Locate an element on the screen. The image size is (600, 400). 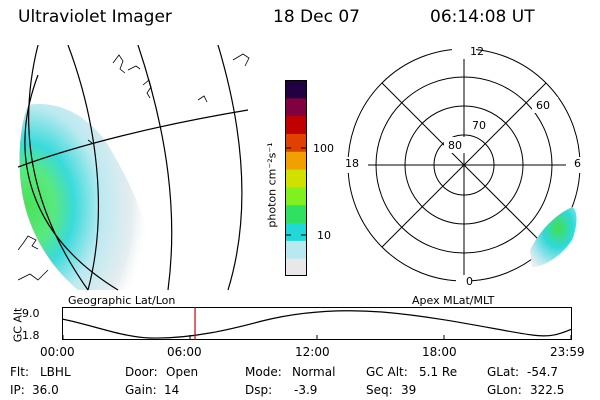
glat-value: -54.7 is located at coordinates (543, 372).